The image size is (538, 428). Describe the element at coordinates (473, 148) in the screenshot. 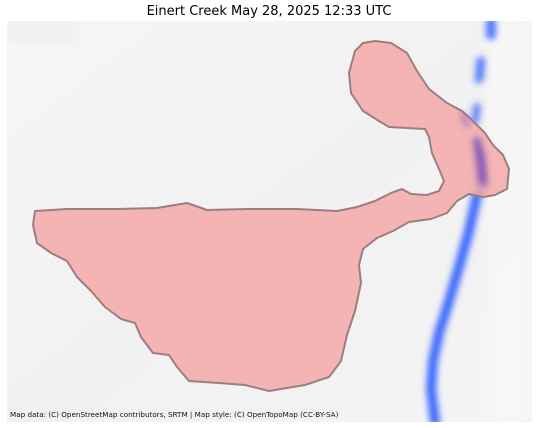

I see `stream-overlap` at that location.